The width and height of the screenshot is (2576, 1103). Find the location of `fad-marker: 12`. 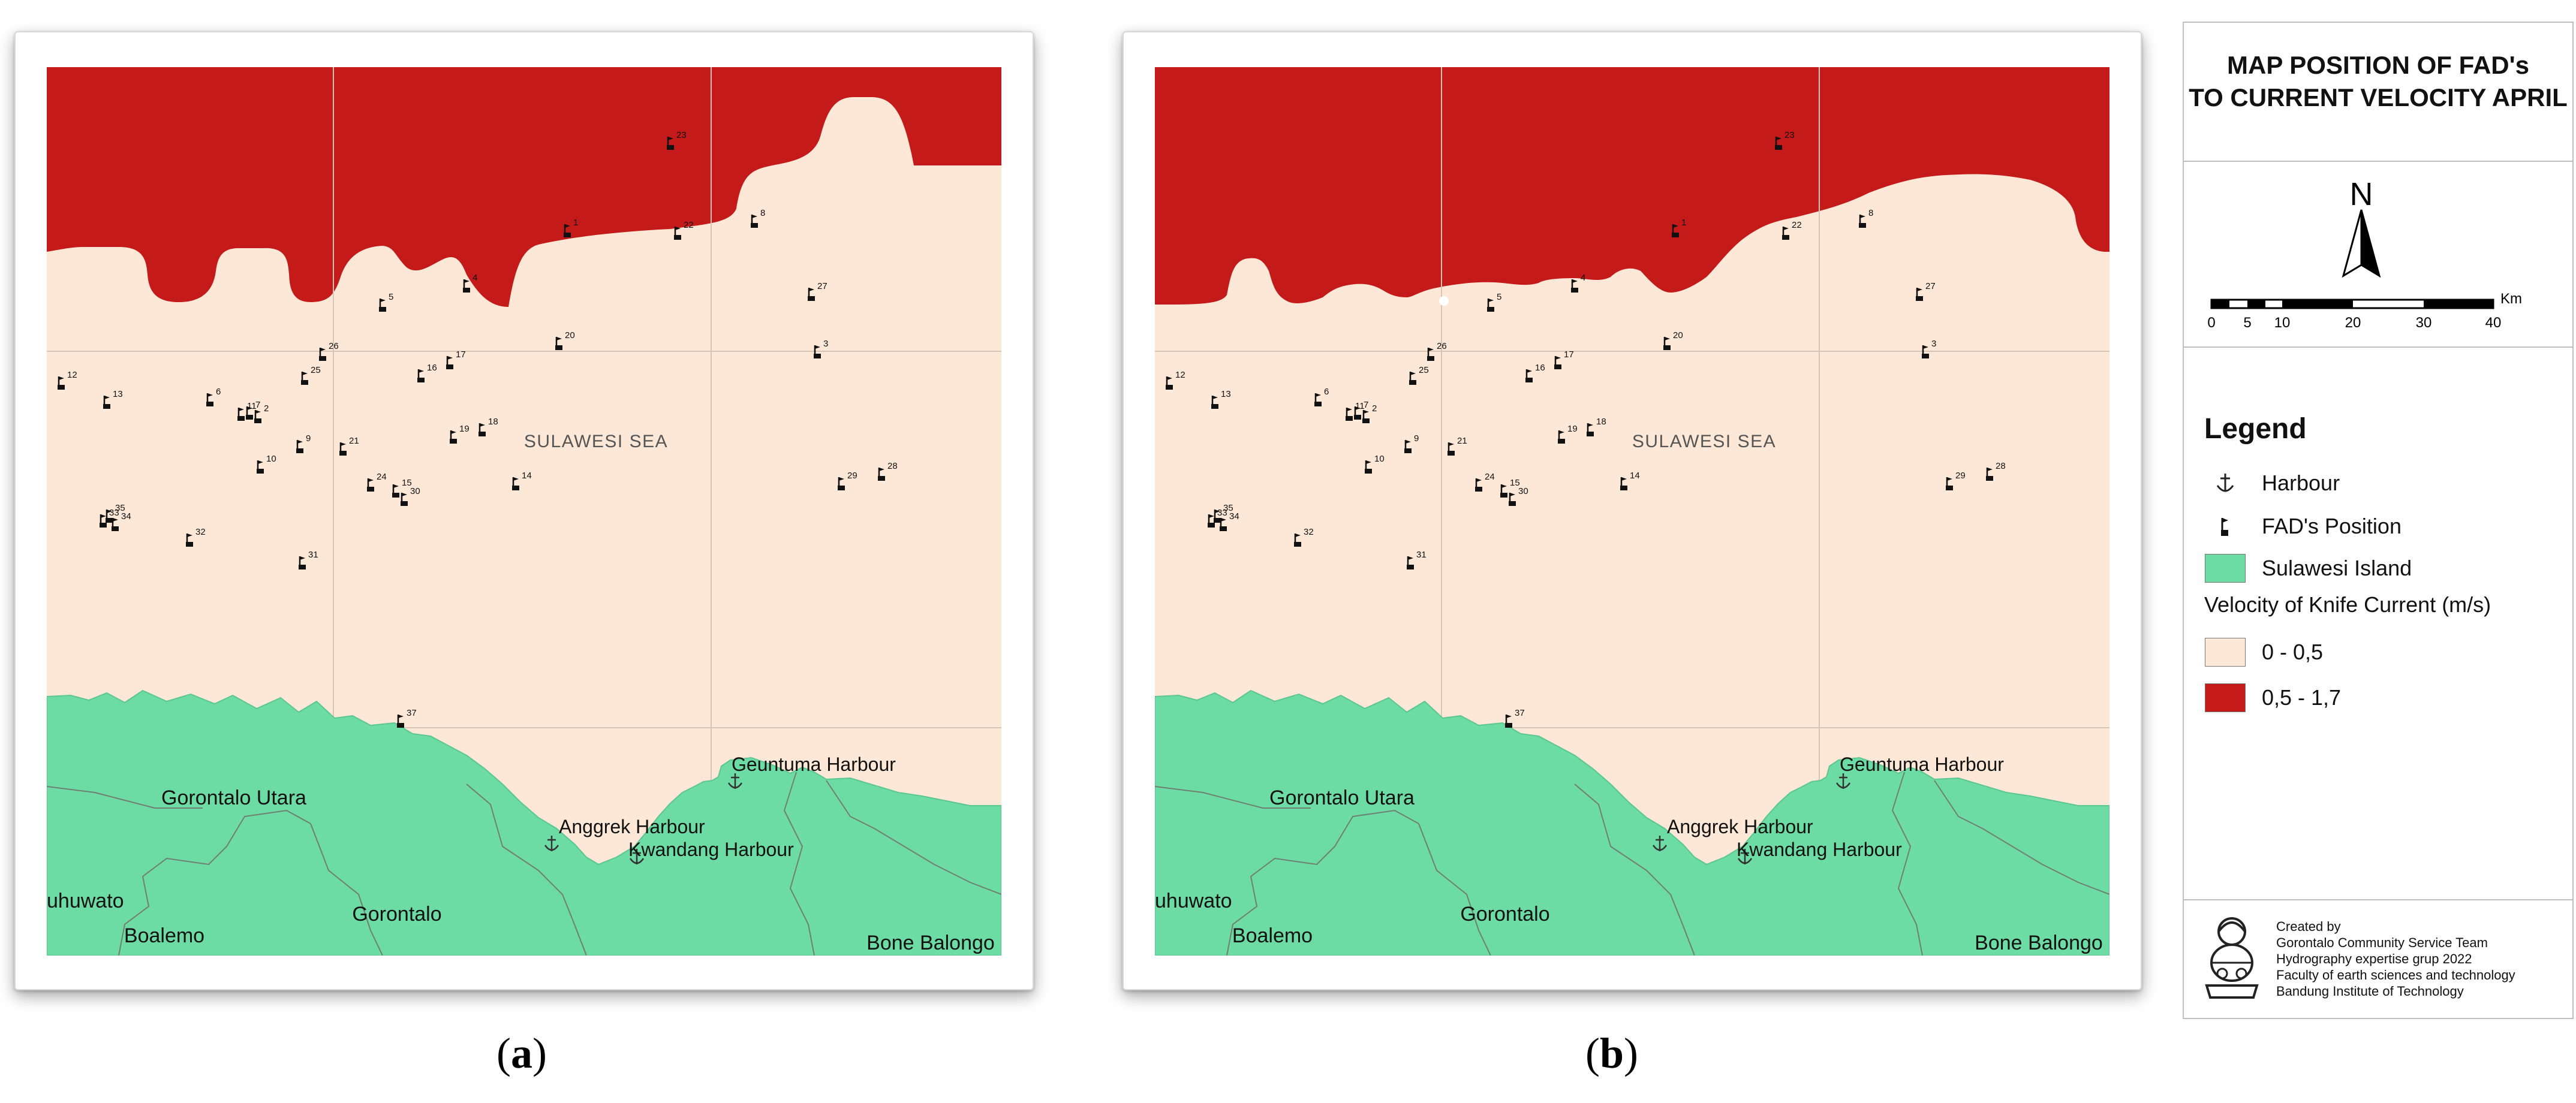

fad-marker: 12 is located at coordinates (1175, 380).